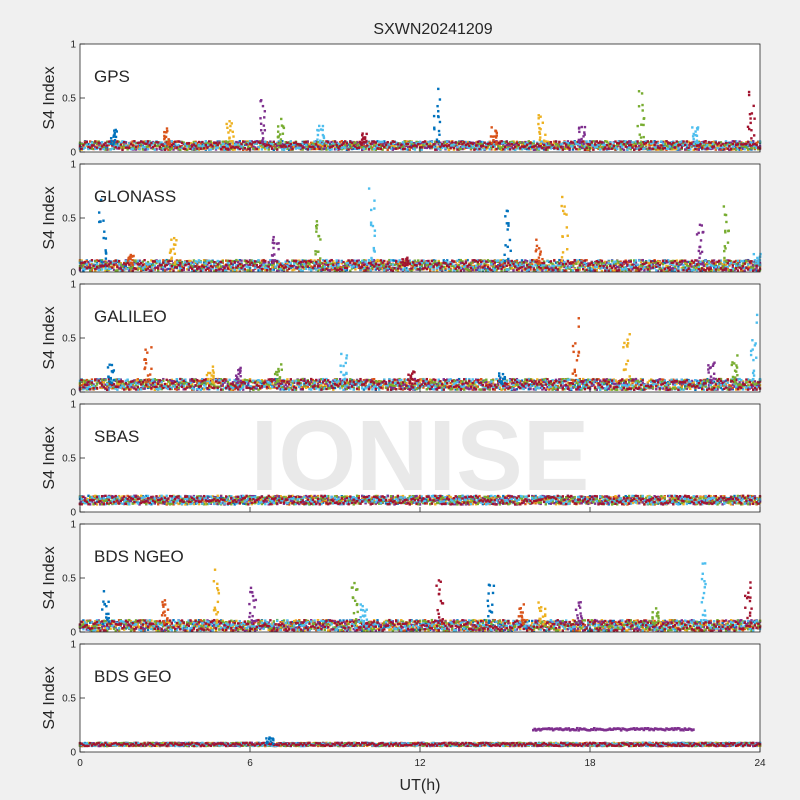  I want to click on y-tick-label: 0, so click(73, 153).